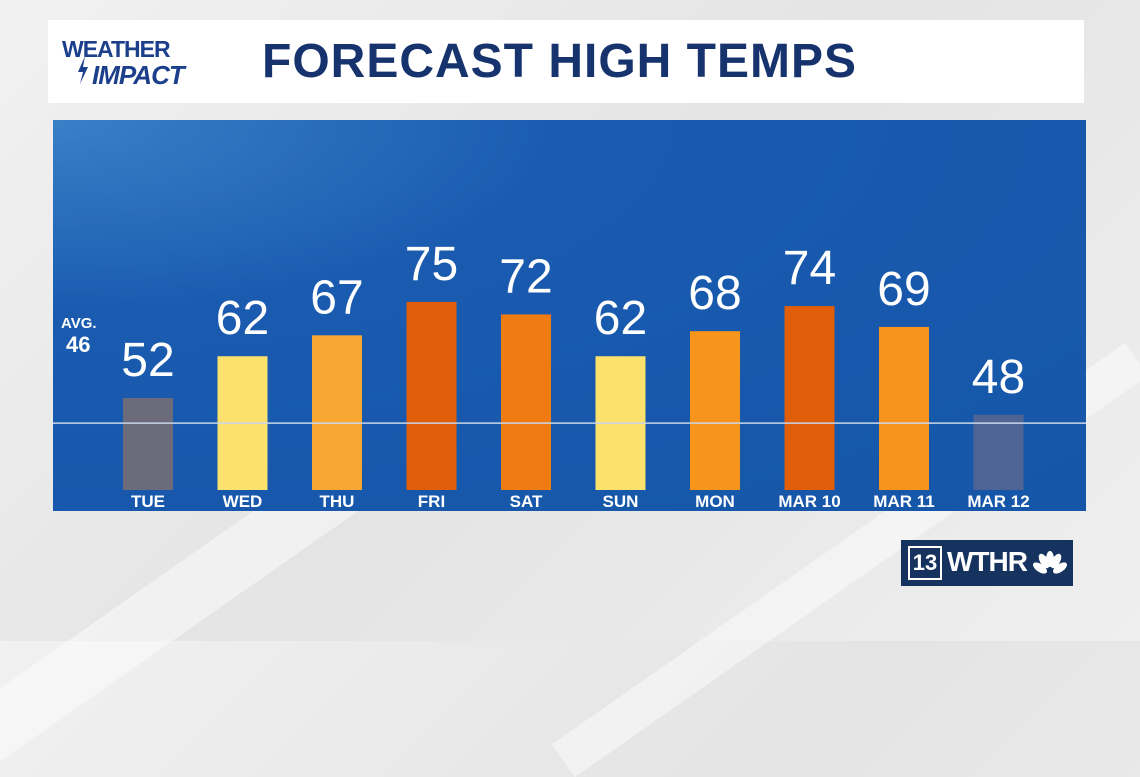 The height and width of the screenshot is (777, 1140). I want to click on average-label-text: AVG., so click(79, 323).